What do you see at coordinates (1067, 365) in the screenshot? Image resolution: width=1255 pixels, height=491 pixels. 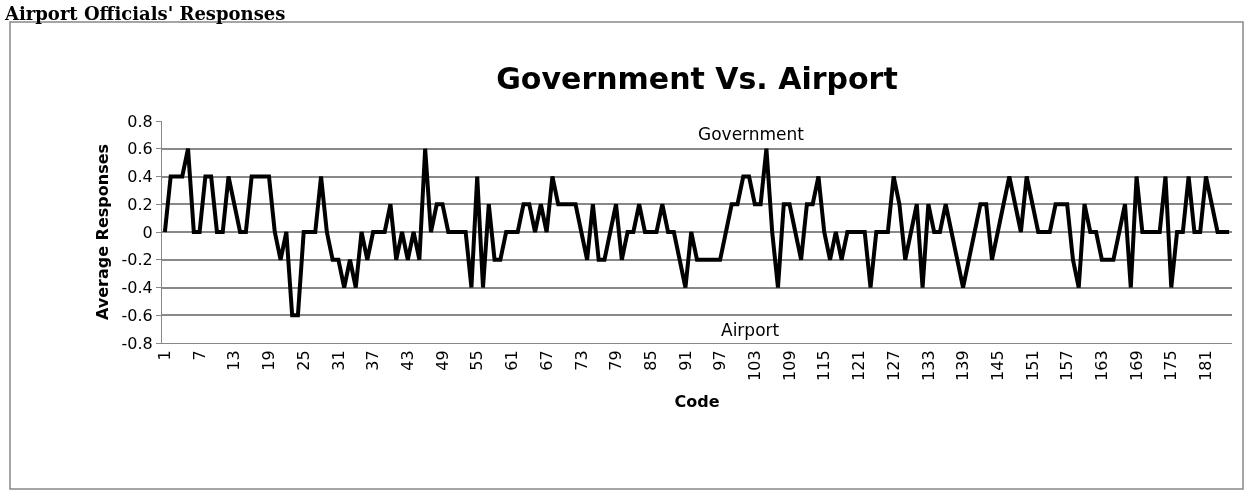 I see `x-tick-label: 157` at bounding box center [1067, 365].